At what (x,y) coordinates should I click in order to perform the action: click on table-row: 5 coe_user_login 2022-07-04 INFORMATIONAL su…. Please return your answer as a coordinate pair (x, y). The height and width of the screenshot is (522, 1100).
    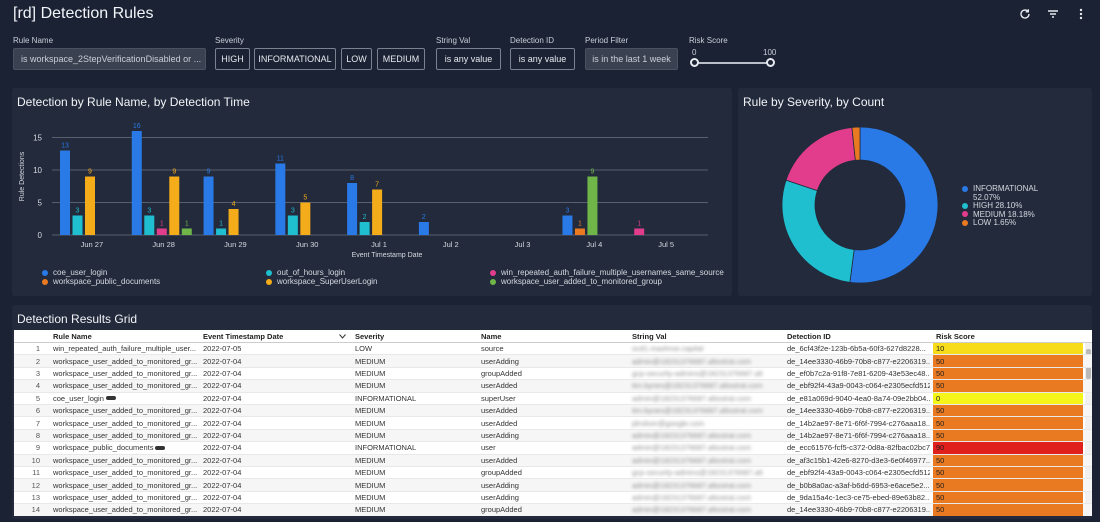
    Looking at the image, I should click on (553, 398).